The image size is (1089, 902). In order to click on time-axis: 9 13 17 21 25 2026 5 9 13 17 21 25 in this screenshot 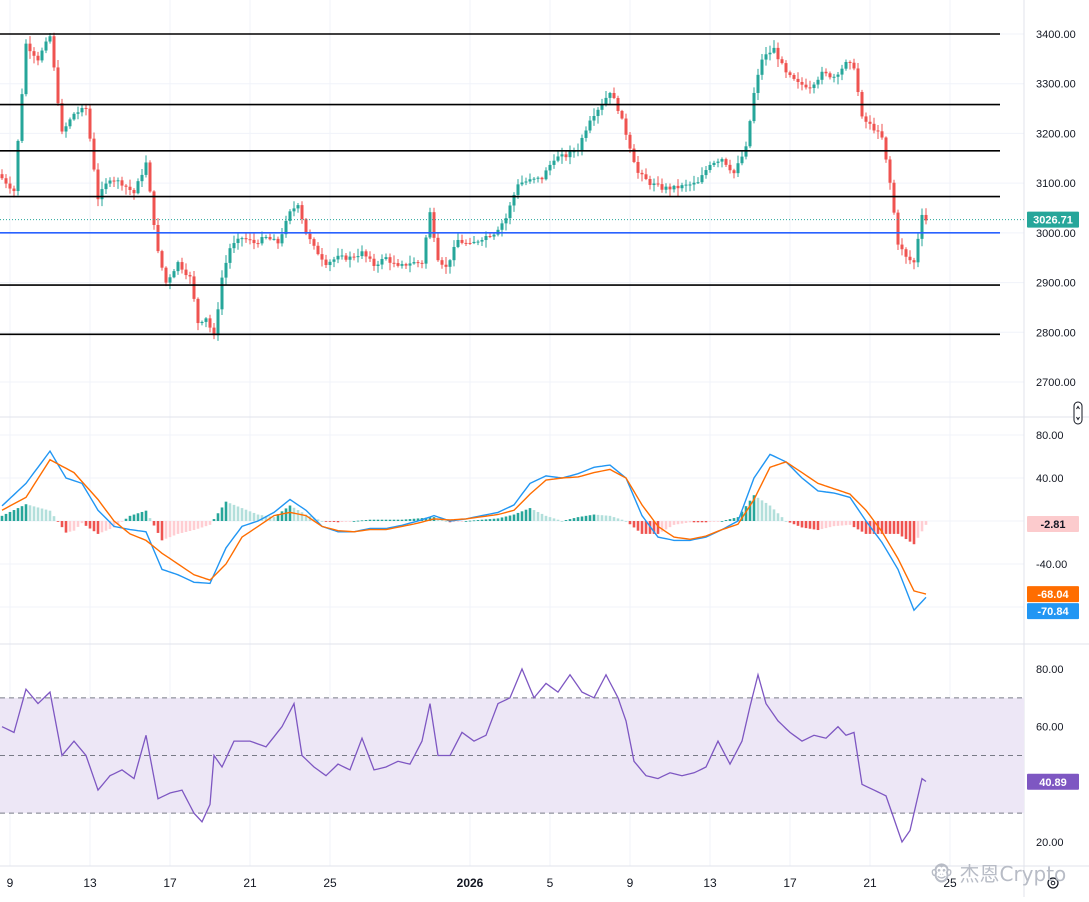, I will do `click(482, 883)`.